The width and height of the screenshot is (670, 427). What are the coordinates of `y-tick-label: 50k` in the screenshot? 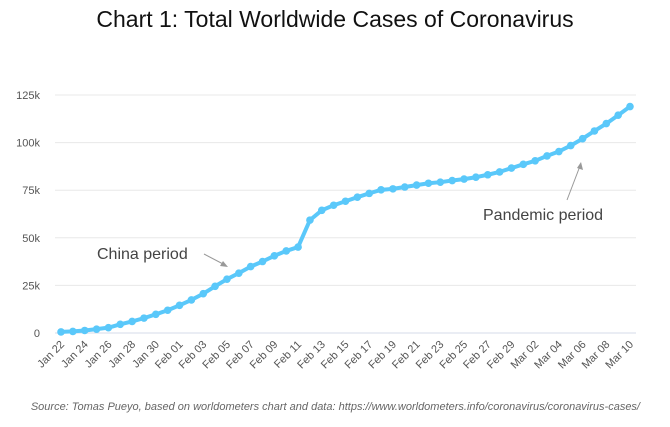 It's located at (31, 239).